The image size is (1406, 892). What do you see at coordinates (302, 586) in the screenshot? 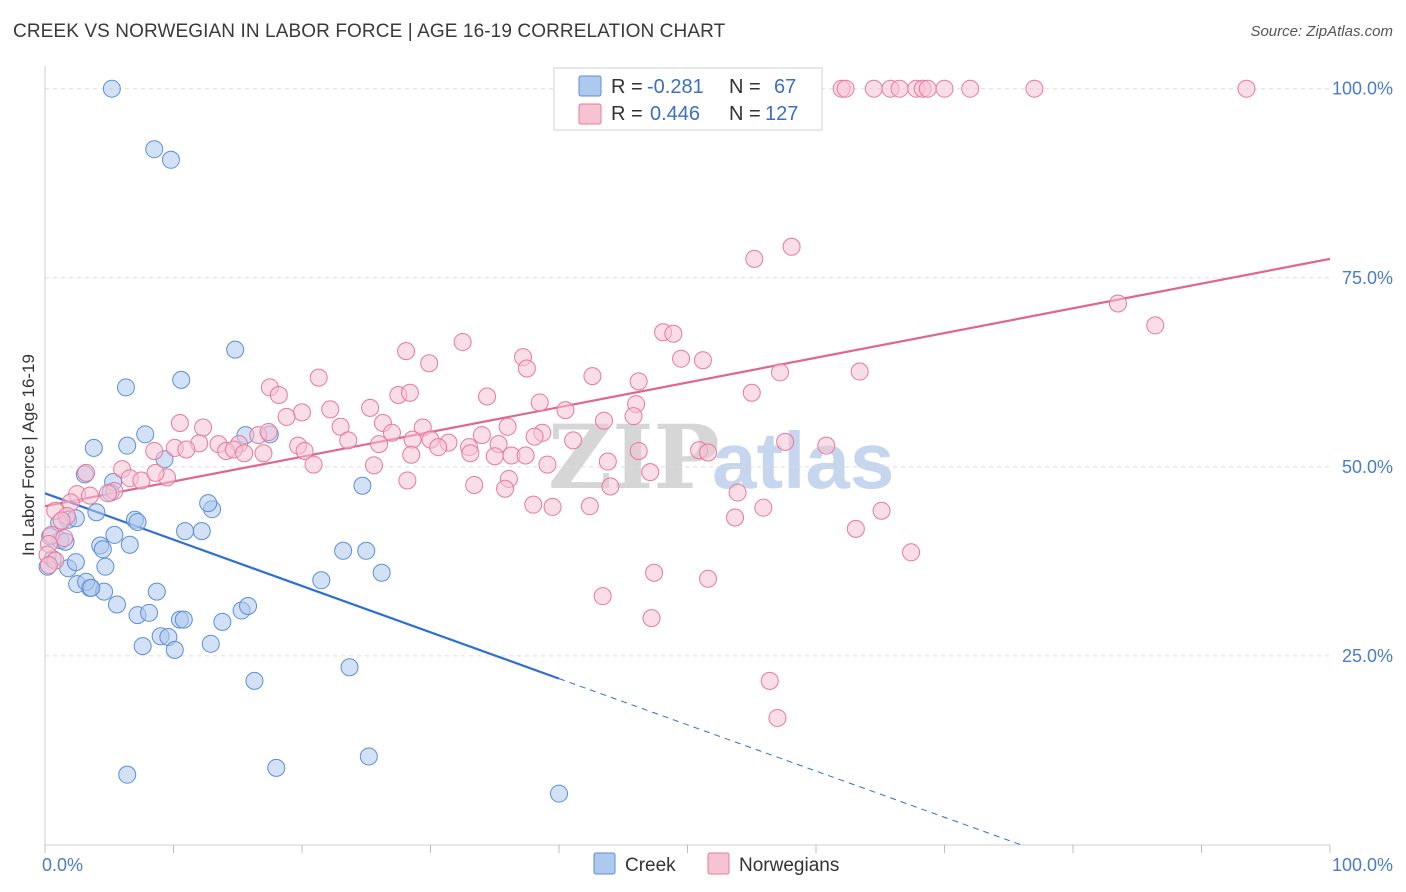
I see `creek-trend-line` at bounding box center [302, 586].